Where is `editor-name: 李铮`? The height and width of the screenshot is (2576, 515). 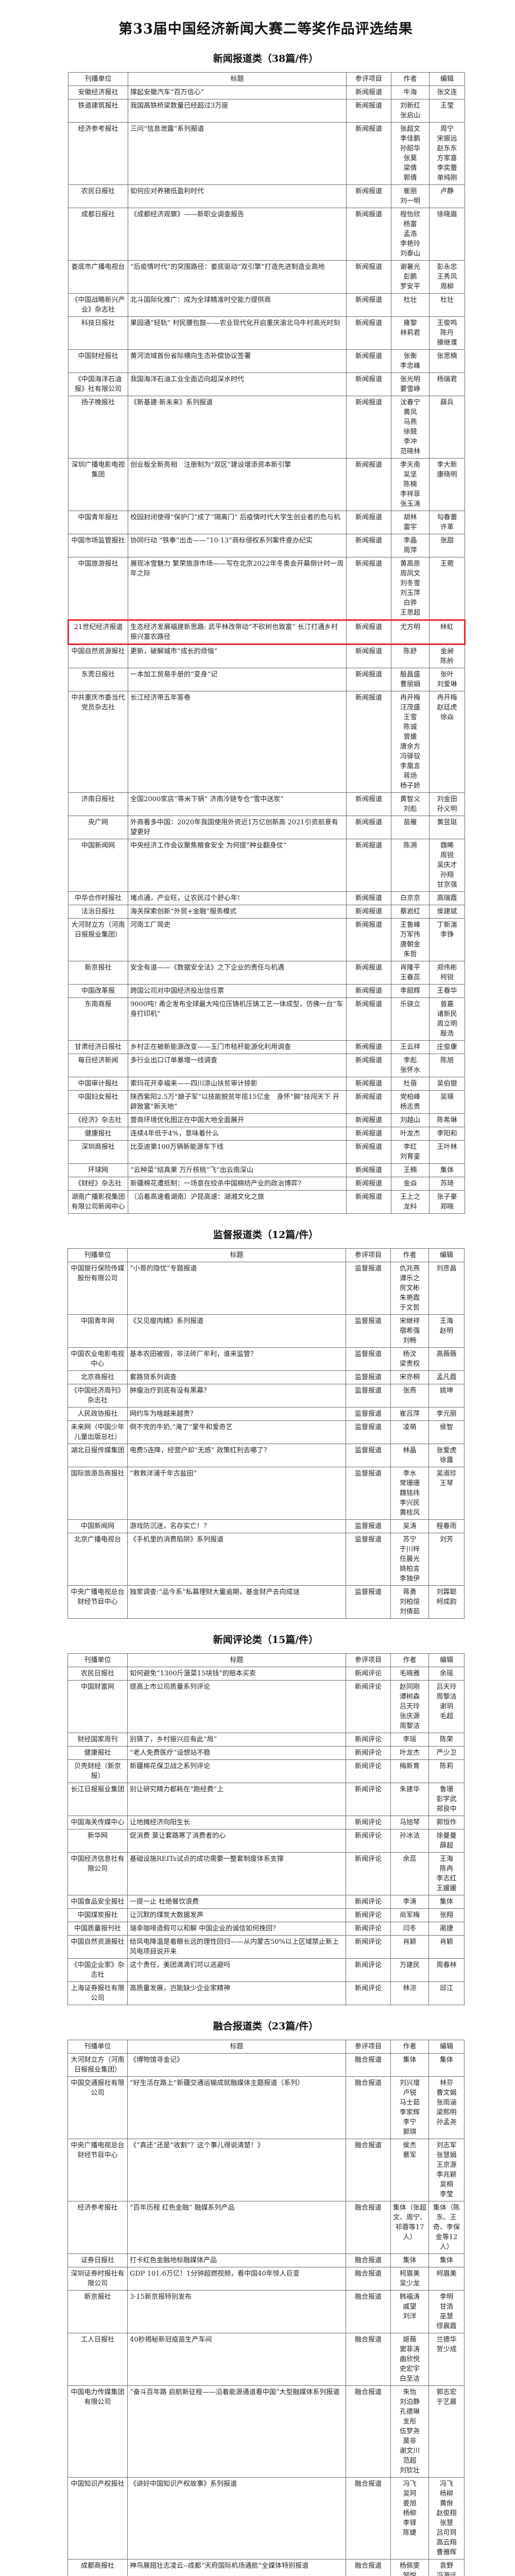
editor-name: 李铮 is located at coordinates (447, 935).